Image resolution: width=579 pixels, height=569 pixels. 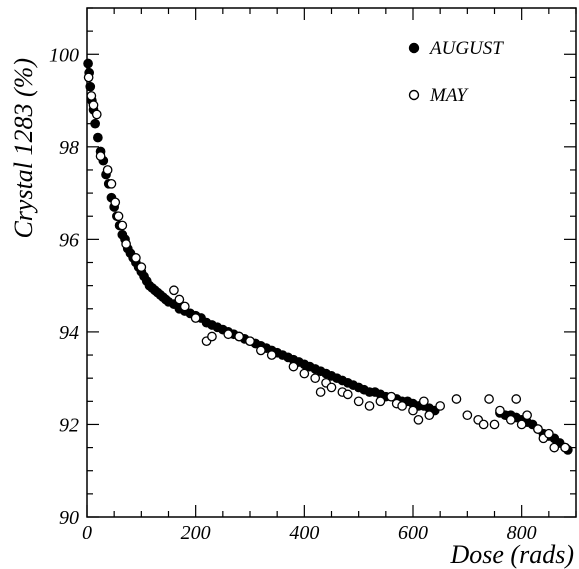 I want to click on x-tick-label: 800, so click(x=522, y=533).